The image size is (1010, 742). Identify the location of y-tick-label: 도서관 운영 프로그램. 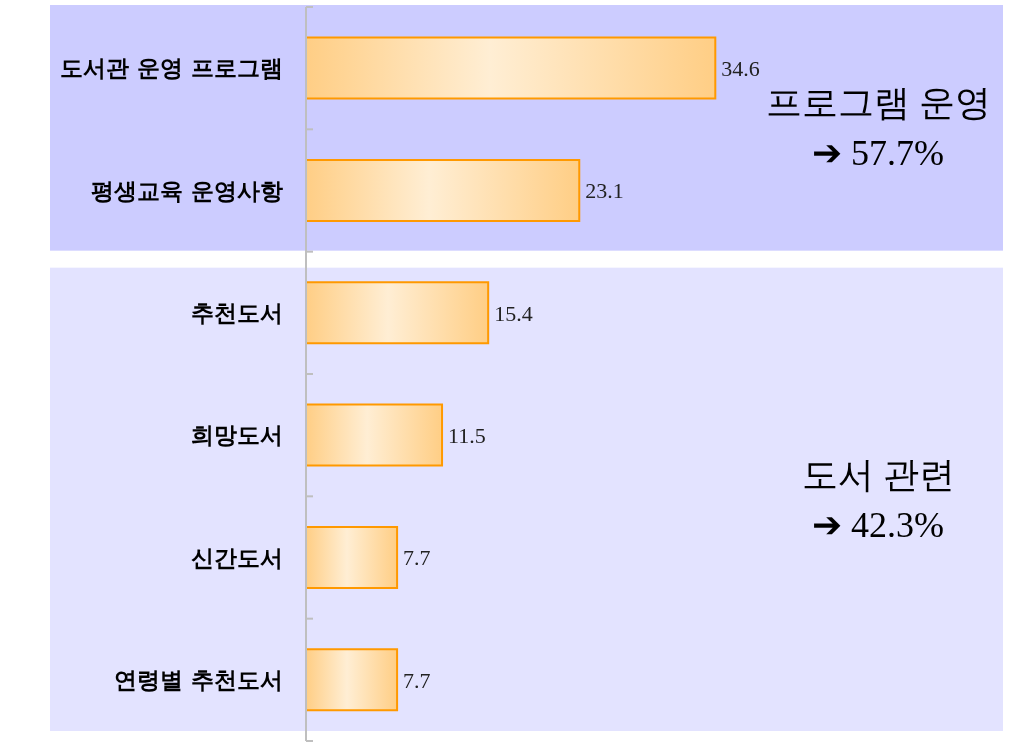
(171, 68).